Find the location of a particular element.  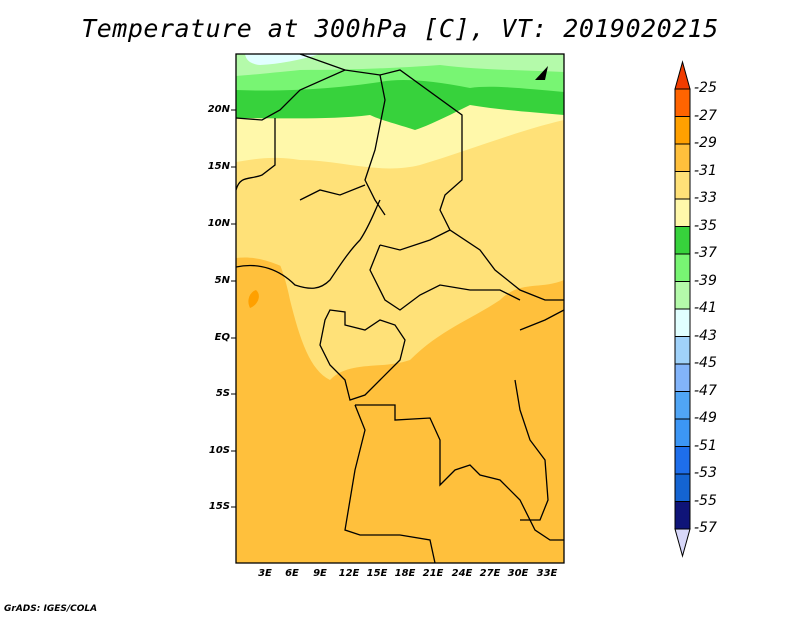

lat-label: 10S is located at coordinates (219, 450).